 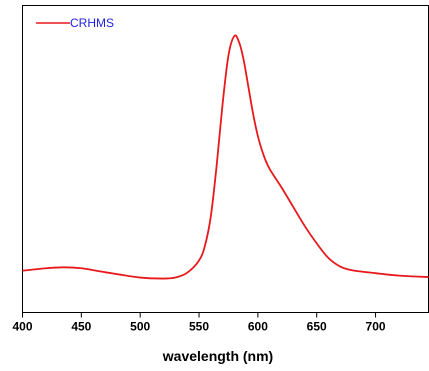 I want to click on x-ticks: 400 450 500 550 600 650 700, so click(x=199, y=323).